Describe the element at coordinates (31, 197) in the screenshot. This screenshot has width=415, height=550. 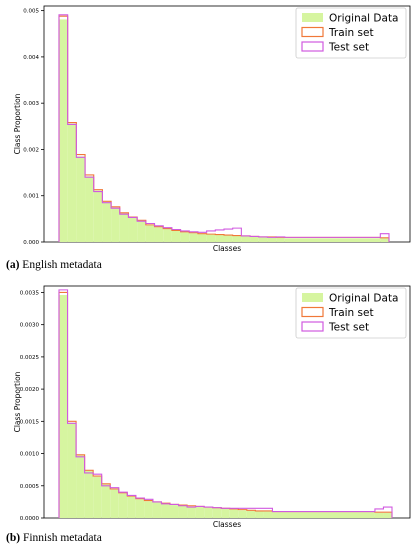
I see `y-tick-label: 0.001` at that location.